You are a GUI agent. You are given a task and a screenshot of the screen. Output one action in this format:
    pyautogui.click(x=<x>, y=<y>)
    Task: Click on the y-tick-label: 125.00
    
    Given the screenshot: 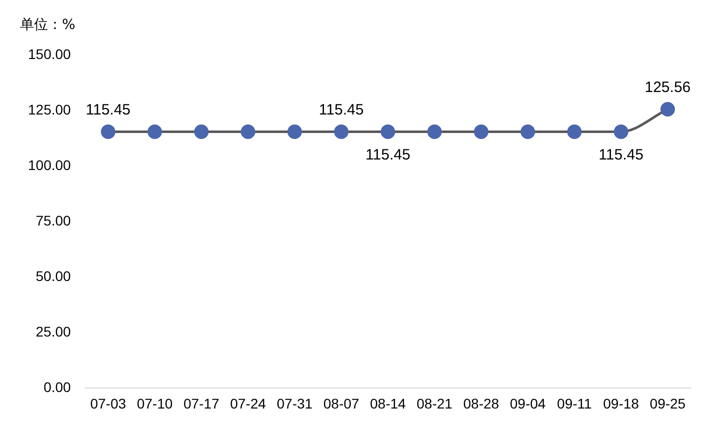 What is the action you would take?
    pyautogui.click(x=50, y=109)
    